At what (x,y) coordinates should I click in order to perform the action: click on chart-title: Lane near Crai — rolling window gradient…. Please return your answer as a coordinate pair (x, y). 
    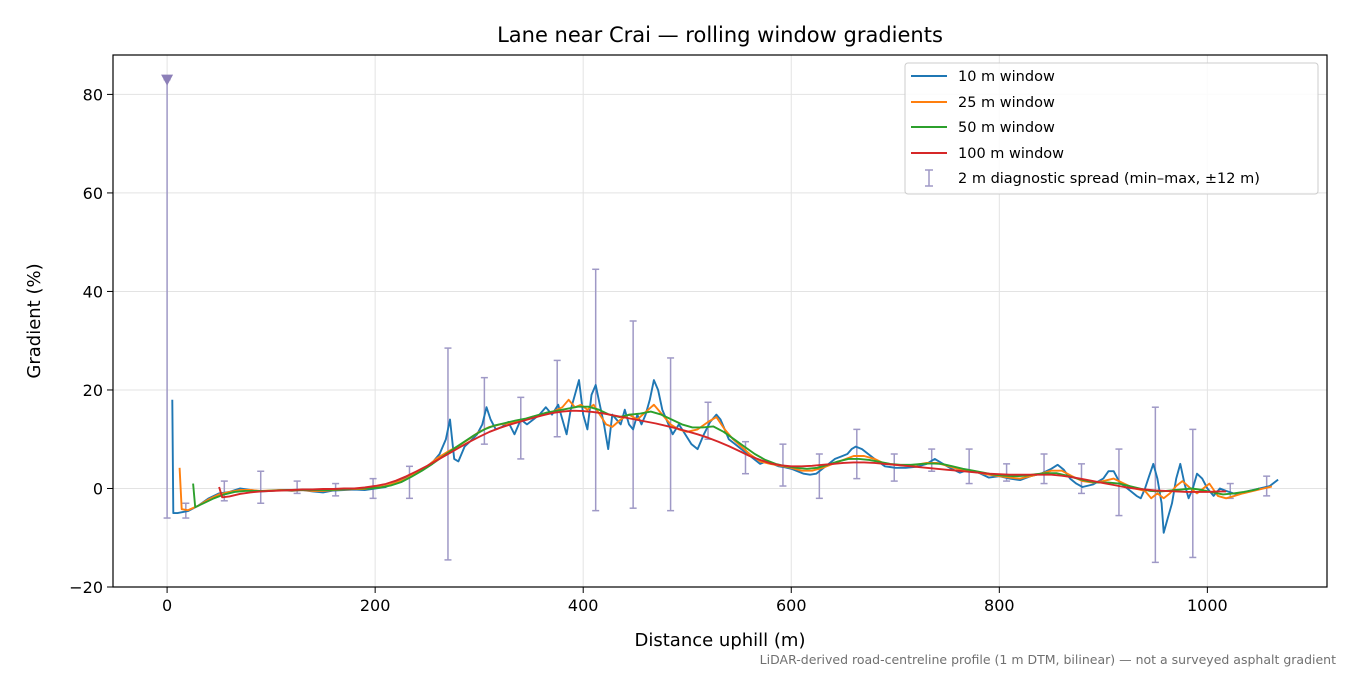
    Looking at the image, I should click on (720, 35).